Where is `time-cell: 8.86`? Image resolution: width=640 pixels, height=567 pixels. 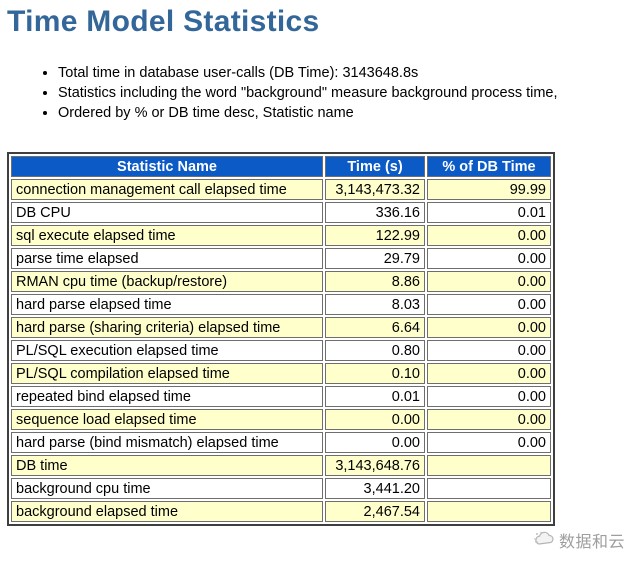 time-cell: 8.86 is located at coordinates (375, 282).